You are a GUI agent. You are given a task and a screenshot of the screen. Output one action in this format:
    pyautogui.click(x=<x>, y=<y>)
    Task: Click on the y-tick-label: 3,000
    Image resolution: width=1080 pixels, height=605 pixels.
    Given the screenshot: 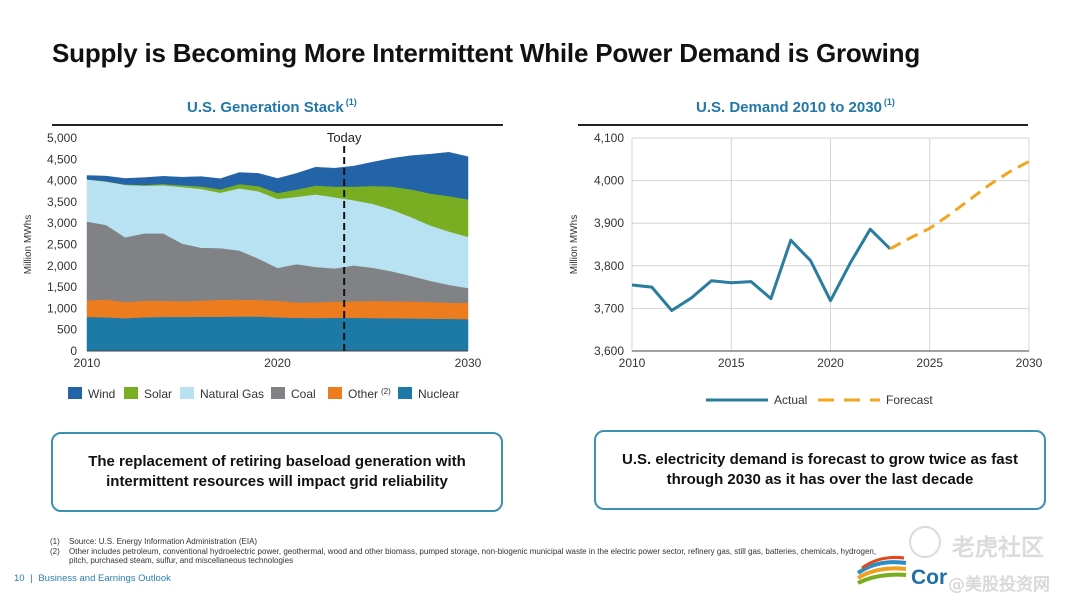 What is the action you would take?
    pyautogui.click(x=62, y=223)
    